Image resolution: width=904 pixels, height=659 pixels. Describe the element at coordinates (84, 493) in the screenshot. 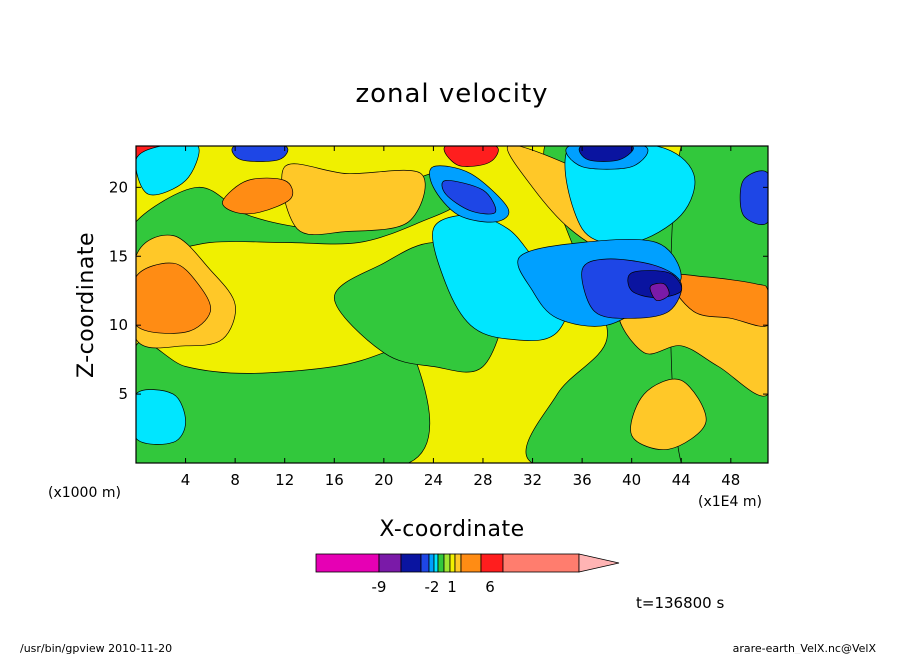

I see `x-unit-label: (x1000 m)` at that location.